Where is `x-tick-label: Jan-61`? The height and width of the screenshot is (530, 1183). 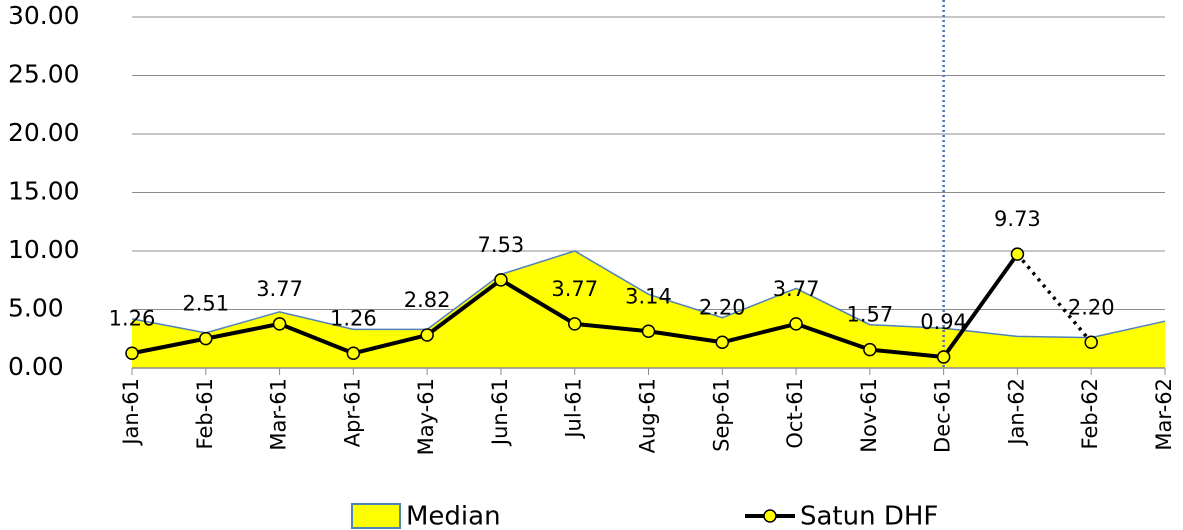 x-tick-label: Jan-61 is located at coordinates (131, 412).